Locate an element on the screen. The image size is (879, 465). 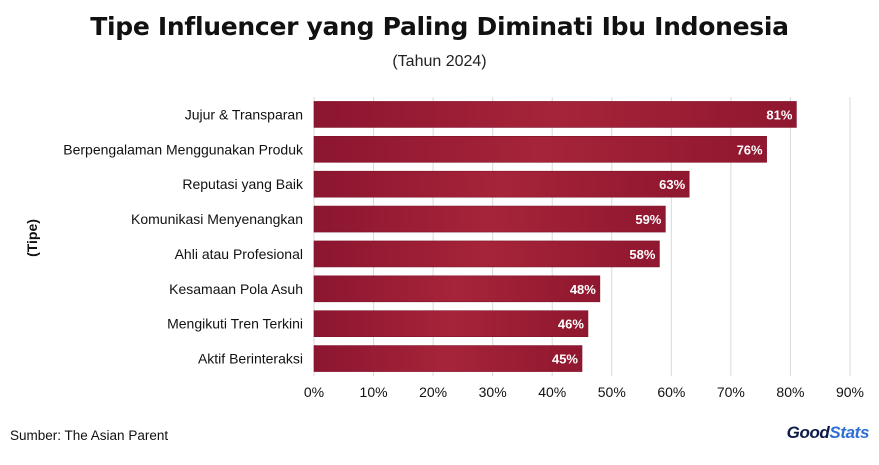
x-tick-label: 20% is located at coordinates (433, 392).